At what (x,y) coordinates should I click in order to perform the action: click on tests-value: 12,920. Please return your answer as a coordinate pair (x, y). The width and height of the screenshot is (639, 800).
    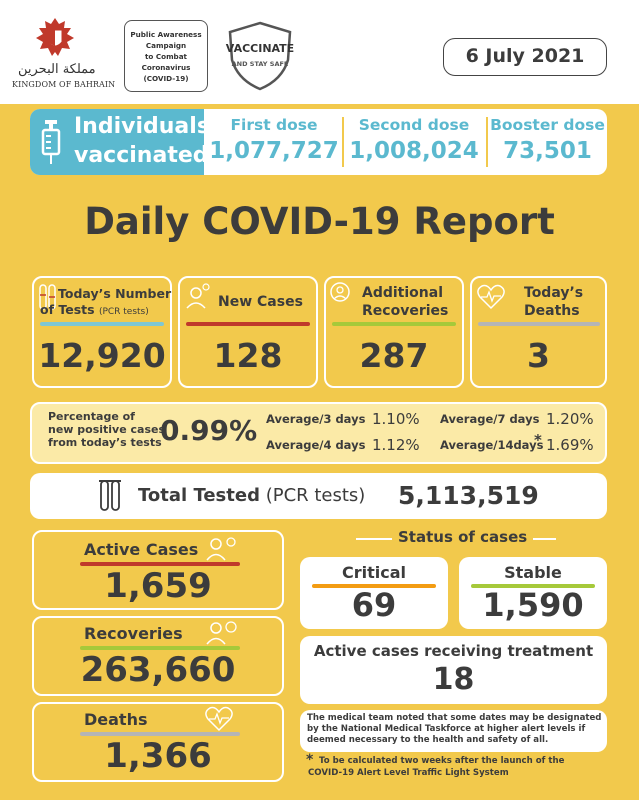
    Looking at the image, I should click on (102, 355).